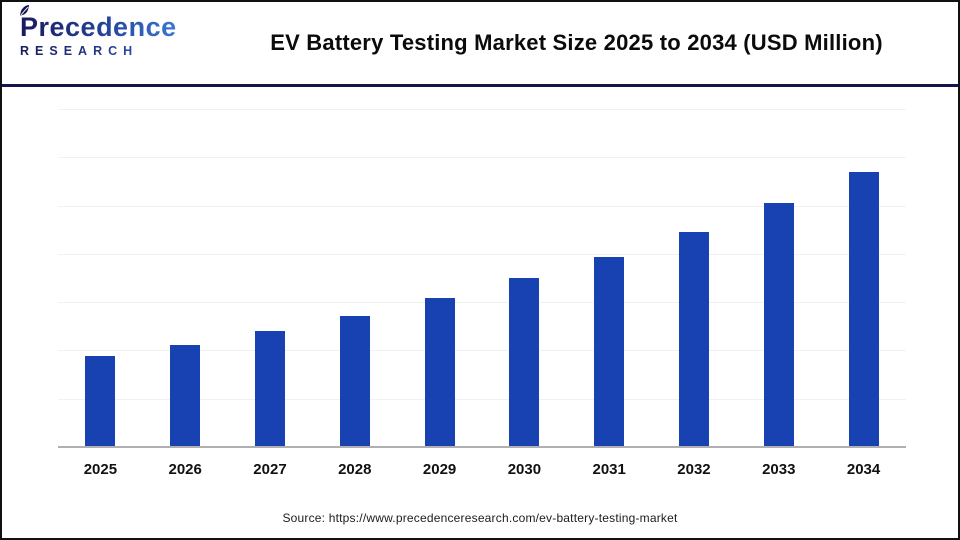 The height and width of the screenshot is (540, 960). I want to click on x-label-slot: 2032, so click(694, 469).